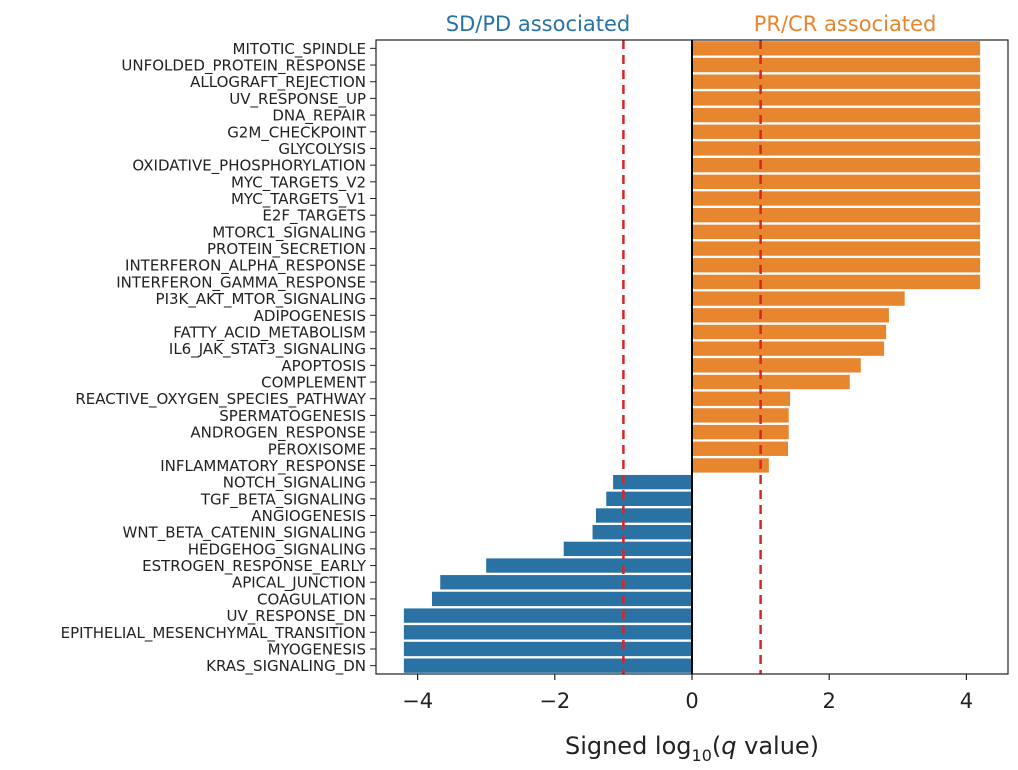  What do you see at coordinates (836, 65) in the screenshot?
I see `bar-unfolded-protein-response` at bounding box center [836, 65].